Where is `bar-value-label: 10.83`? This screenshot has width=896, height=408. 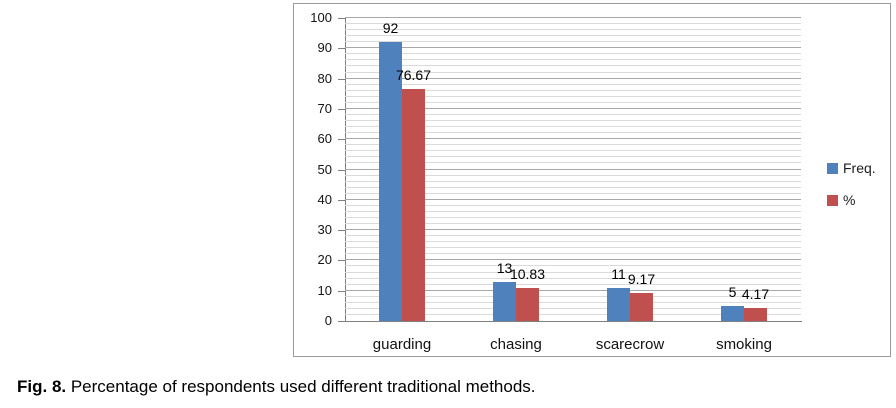 bar-value-label: 10.83 is located at coordinates (527, 274).